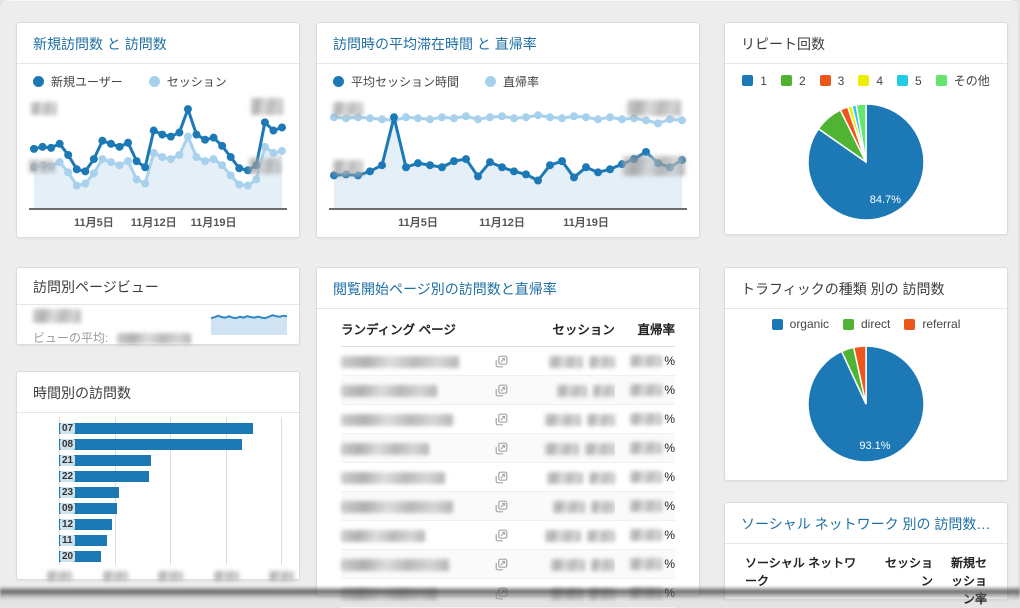 This screenshot has height=608, width=1020. Describe the element at coordinates (158, 154) in the screenshot. I see `new-visits-line-chart` at that location.